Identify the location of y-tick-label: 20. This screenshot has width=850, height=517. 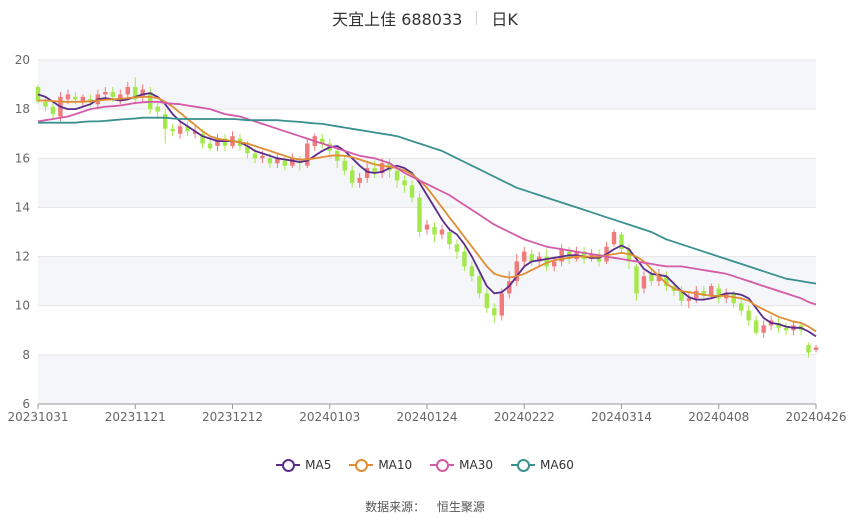
(22, 60).